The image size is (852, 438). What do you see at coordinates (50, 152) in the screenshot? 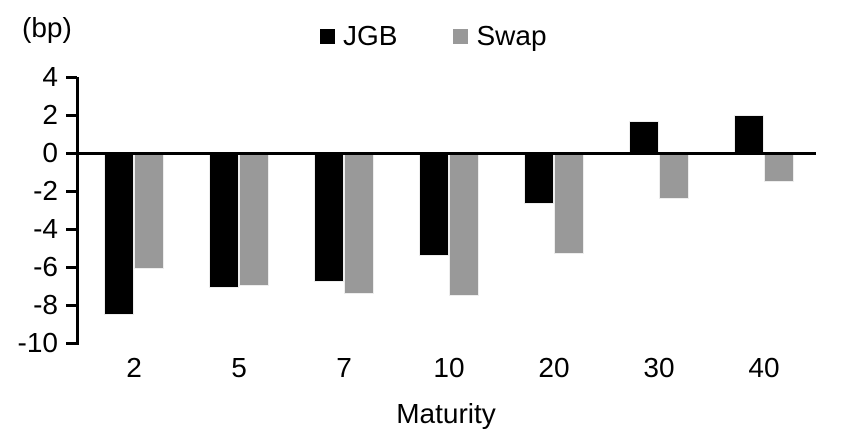
I see `y-tick-label: 0` at bounding box center [50, 152].